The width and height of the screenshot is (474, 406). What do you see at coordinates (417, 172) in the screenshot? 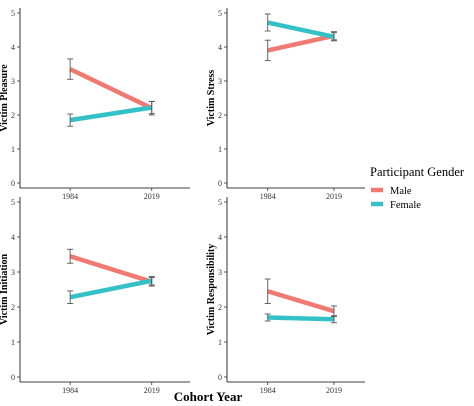
I see `legend-title: Participant Gender` at bounding box center [417, 172].